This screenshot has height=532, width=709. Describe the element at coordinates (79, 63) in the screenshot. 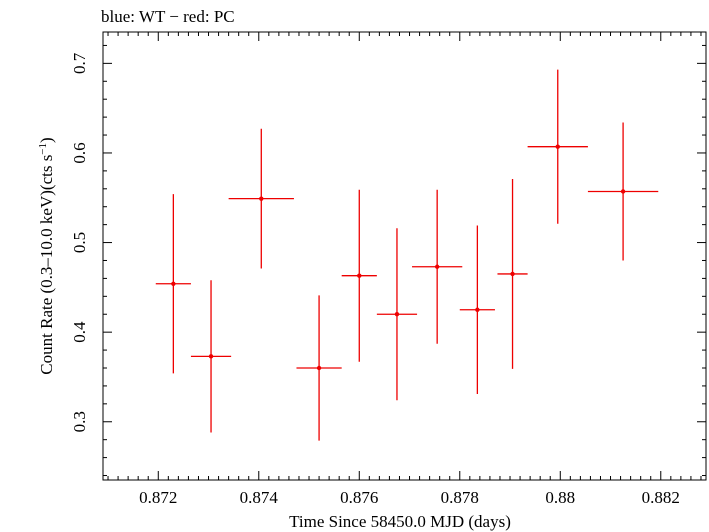

I see `y-tick-label: 0.7` at that location.